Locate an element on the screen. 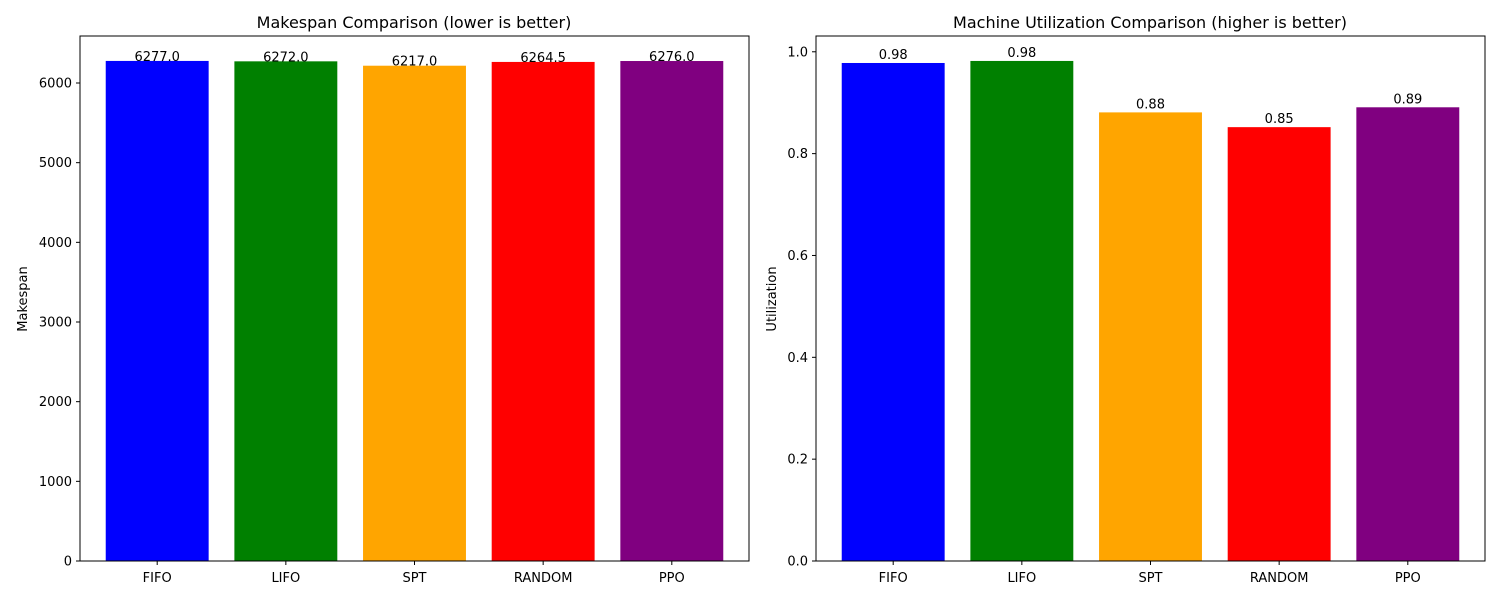  data-label: 0.85 is located at coordinates (1279, 119).